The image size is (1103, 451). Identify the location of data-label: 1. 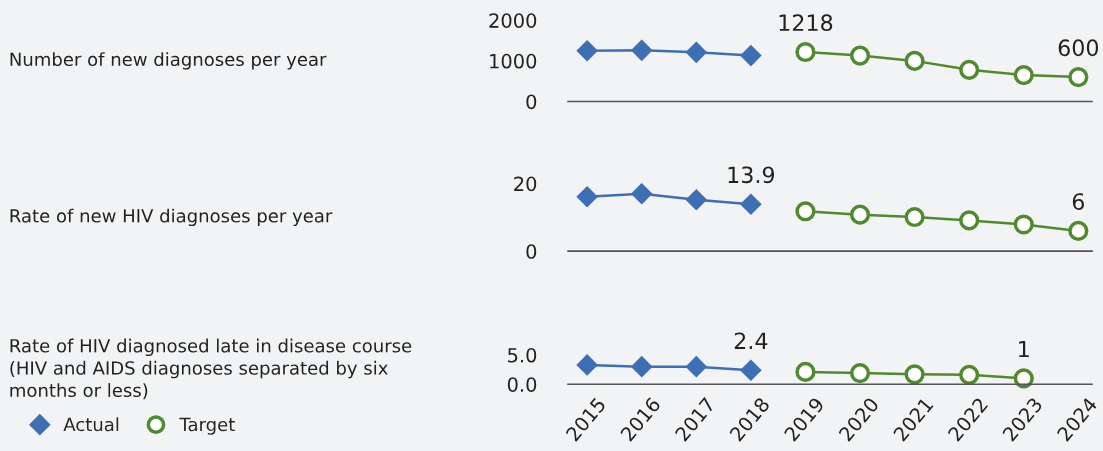
(1024, 349).